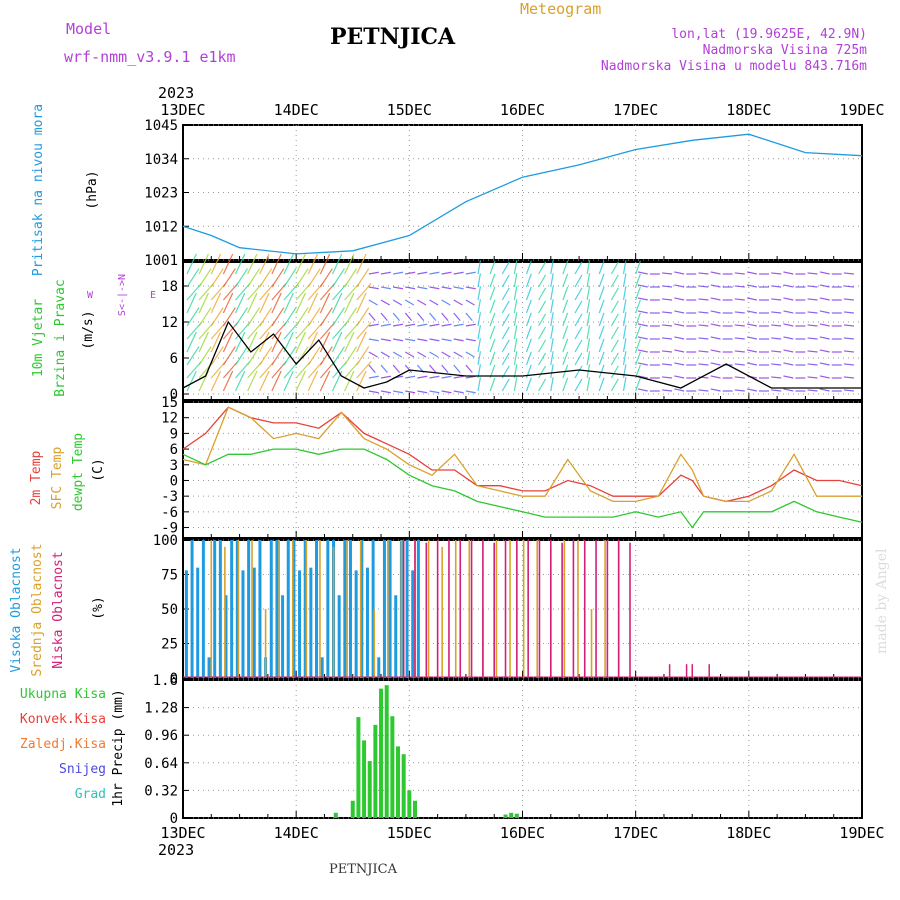 The image size is (900, 900). Describe the element at coordinates (63, 719) in the screenshot. I see `precip-legend-conv: Konvek.Kisa` at that location.